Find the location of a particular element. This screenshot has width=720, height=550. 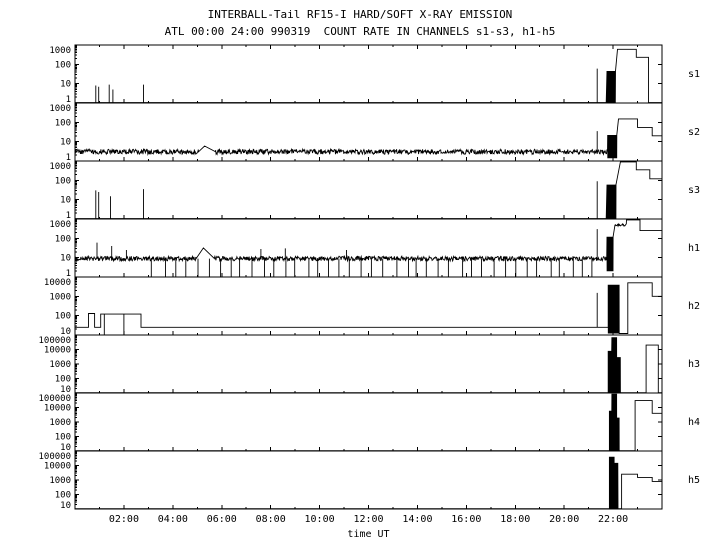

channel-label-s2: s2 is located at coordinates (694, 132).